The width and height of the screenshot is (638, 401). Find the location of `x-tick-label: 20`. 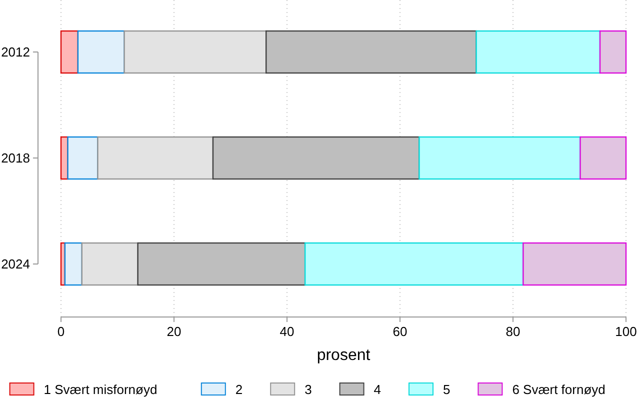

x-tick-label: 20 is located at coordinates (174, 331).